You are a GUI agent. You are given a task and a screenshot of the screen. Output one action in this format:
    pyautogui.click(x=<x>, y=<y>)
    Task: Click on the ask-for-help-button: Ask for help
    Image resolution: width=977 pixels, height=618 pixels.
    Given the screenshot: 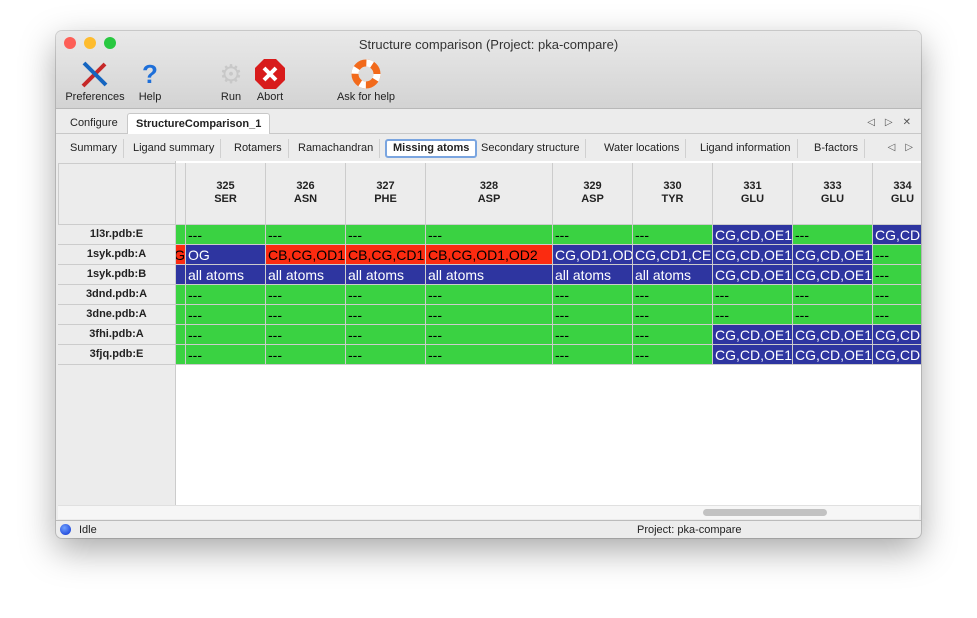 What is the action you would take?
    pyautogui.click(x=366, y=80)
    